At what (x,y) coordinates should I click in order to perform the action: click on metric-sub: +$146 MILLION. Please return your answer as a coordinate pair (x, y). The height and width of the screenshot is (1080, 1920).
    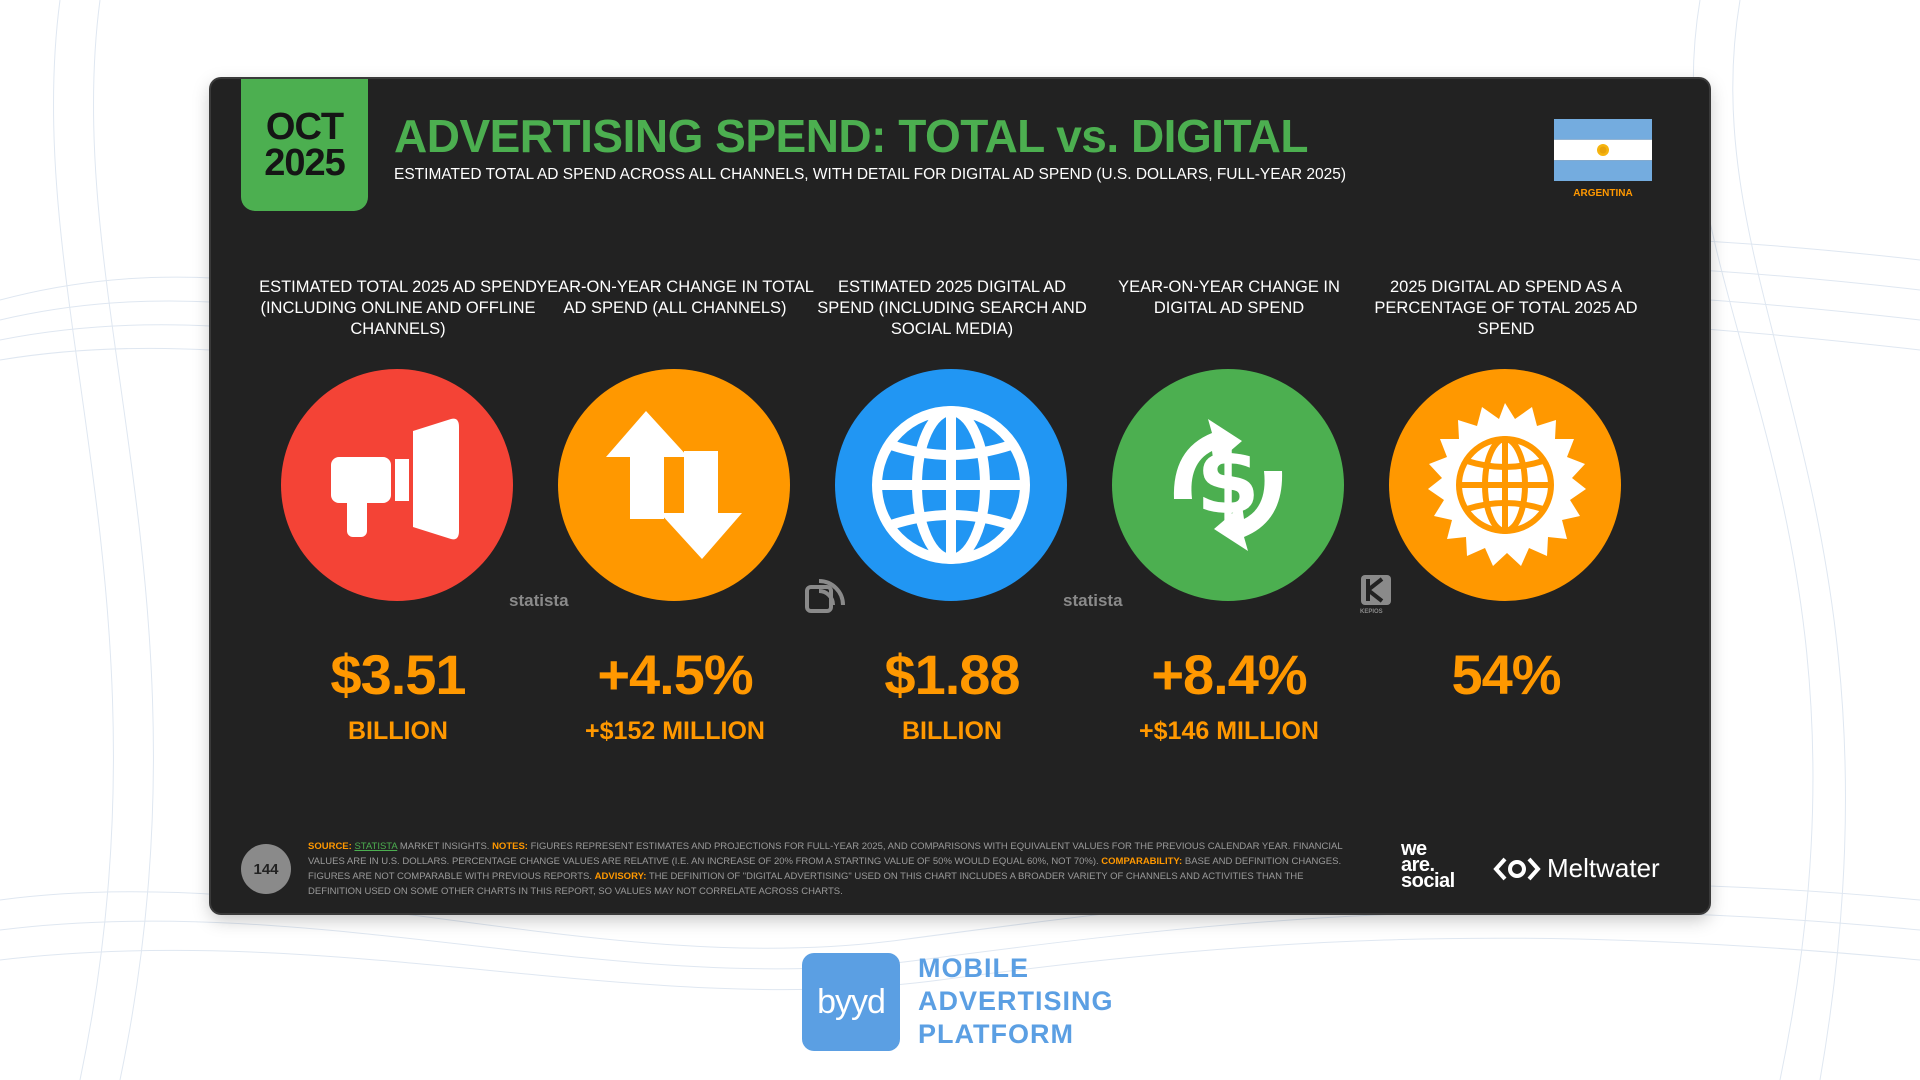
    Looking at the image, I should click on (1229, 731).